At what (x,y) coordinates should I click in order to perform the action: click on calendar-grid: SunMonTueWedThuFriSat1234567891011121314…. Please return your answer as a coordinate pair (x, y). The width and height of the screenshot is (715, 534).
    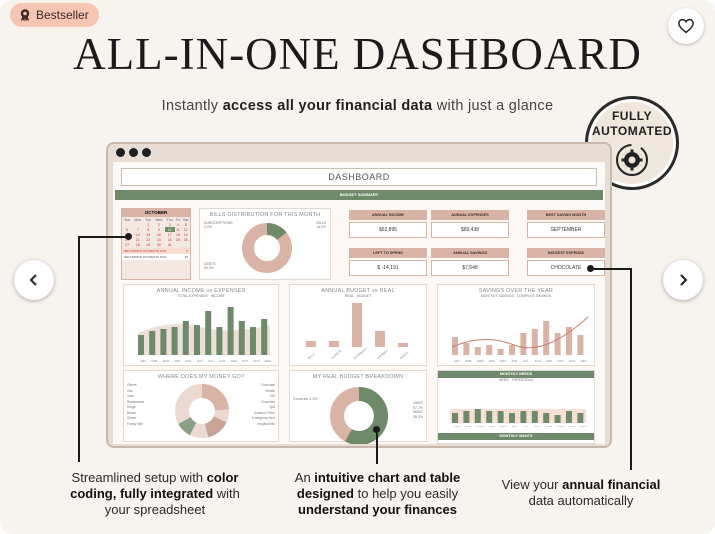
    Looking at the image, I should click on (156, 232).